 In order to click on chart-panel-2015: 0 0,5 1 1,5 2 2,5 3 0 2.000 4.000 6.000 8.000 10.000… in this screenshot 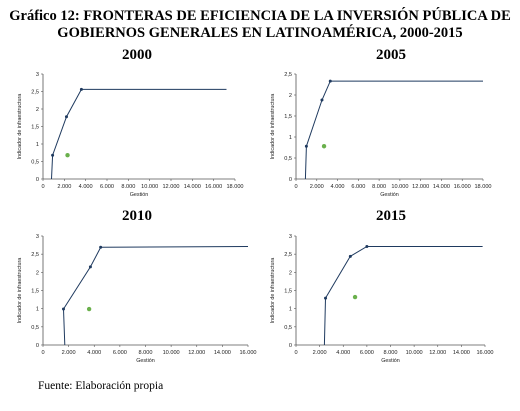, I will do `click(382, 299)`.